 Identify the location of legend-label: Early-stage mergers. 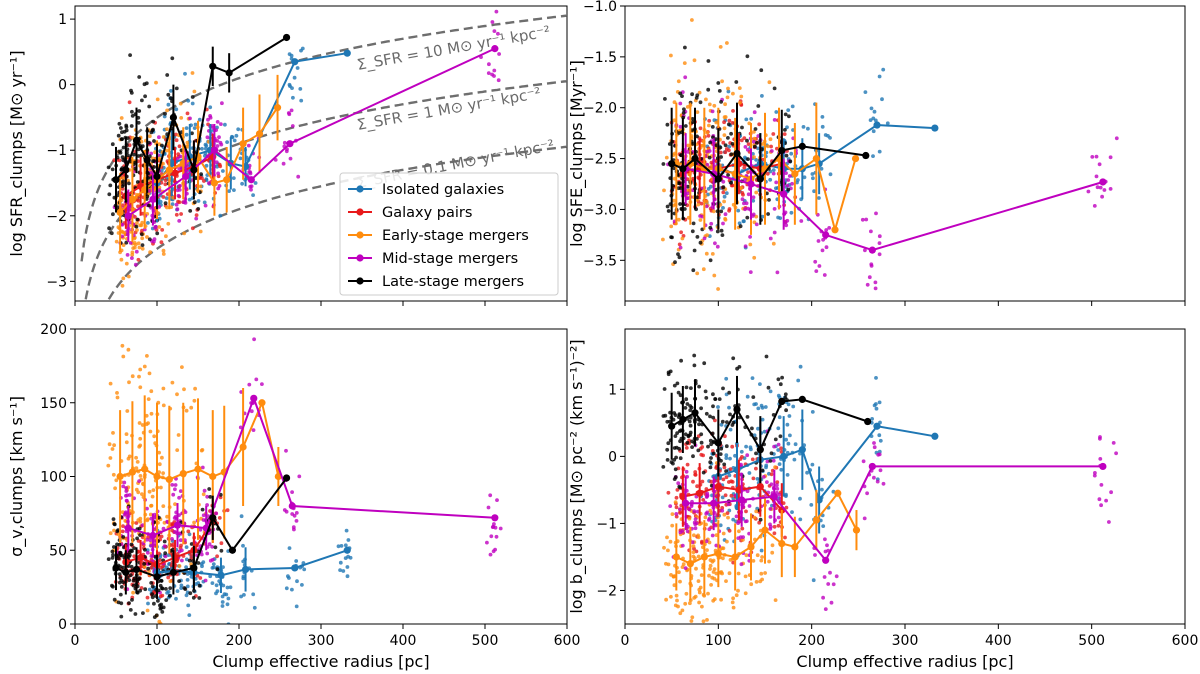
(455, 236).